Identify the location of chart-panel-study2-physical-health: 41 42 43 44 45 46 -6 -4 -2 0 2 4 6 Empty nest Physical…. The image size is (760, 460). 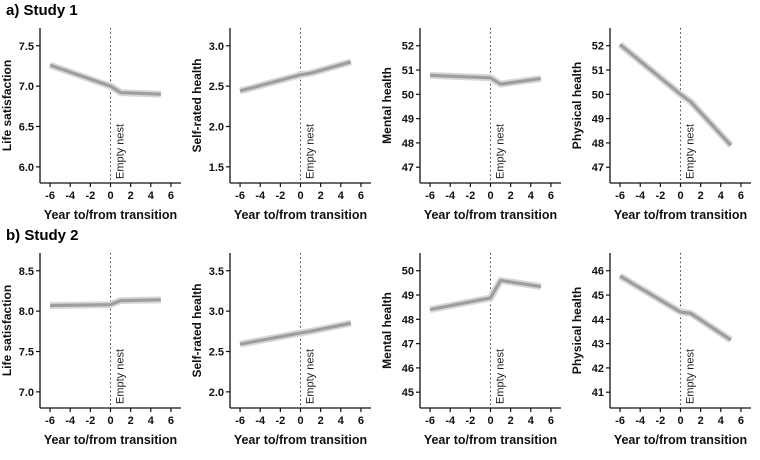
(665, 347).